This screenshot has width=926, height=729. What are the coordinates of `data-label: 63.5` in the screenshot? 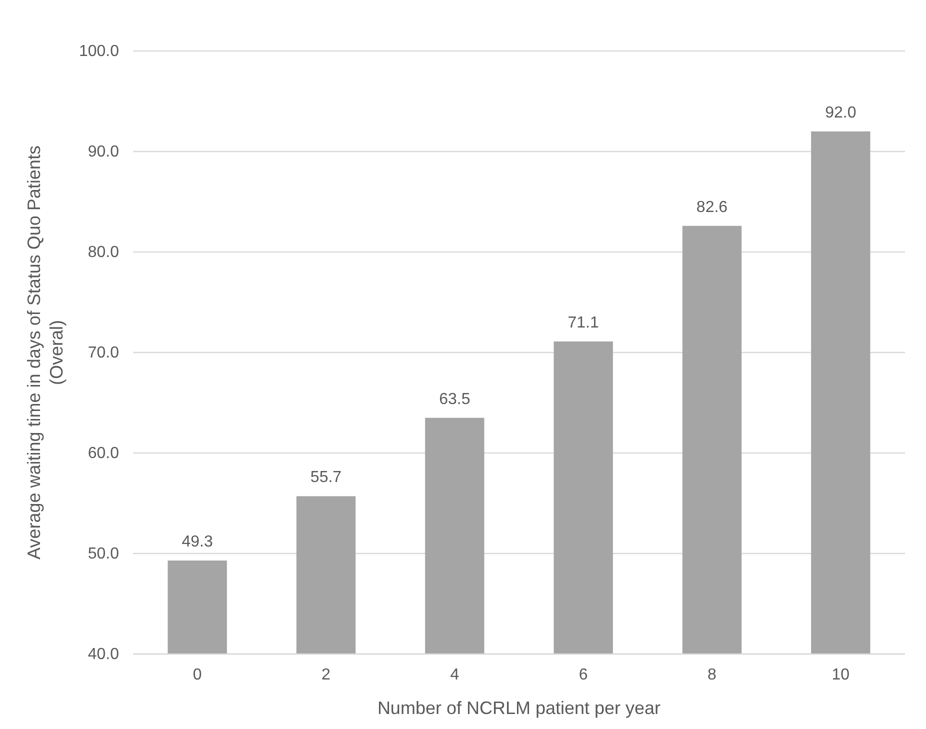 It's located at (454, 399).